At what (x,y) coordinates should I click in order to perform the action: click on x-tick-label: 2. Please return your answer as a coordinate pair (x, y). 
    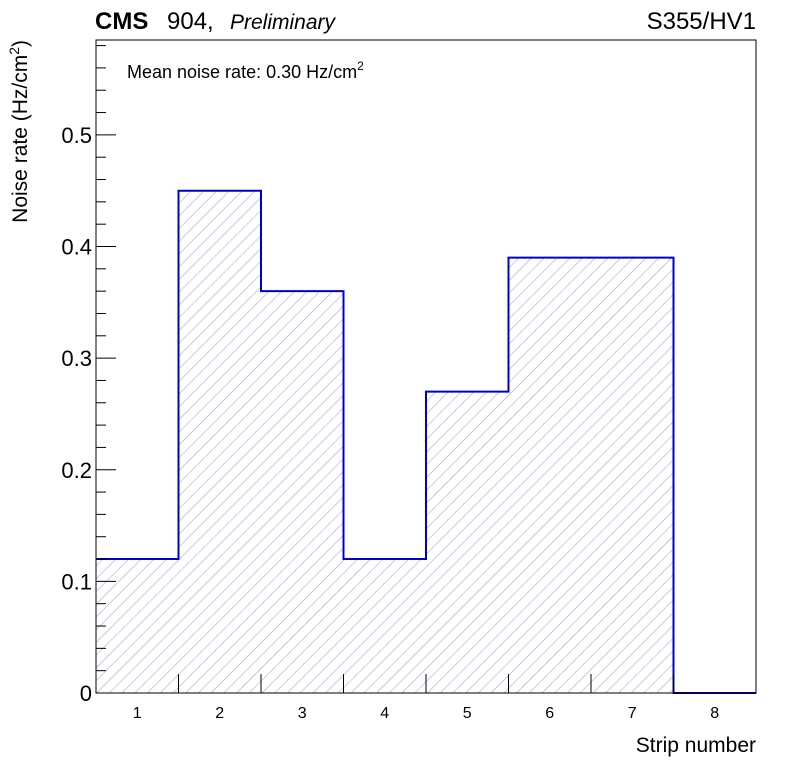
    Looking at the image, I should click on (219, 713).